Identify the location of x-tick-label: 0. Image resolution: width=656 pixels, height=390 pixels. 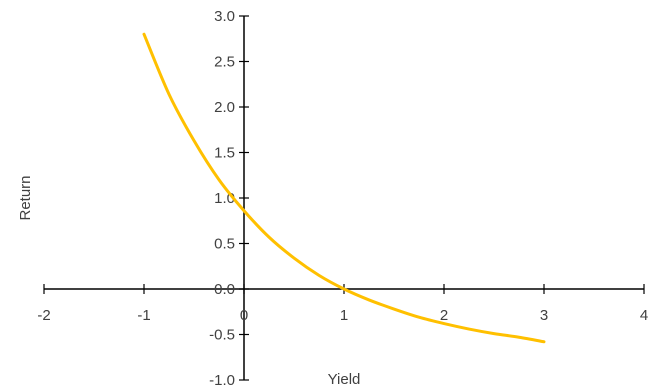
(244, 315).